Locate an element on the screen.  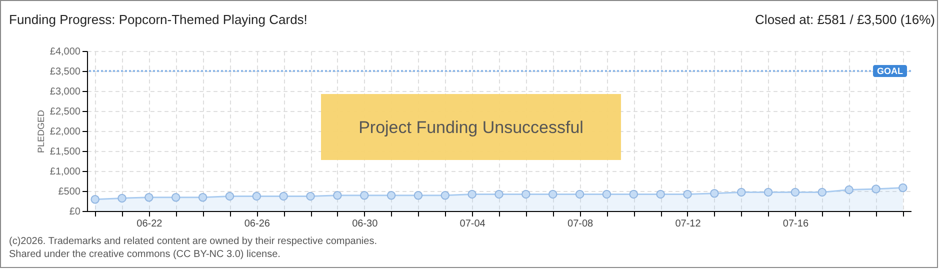
chart-title: Funding Progress: Popcorn-Themed Playing Cards! is located at coordinates (158, 19).